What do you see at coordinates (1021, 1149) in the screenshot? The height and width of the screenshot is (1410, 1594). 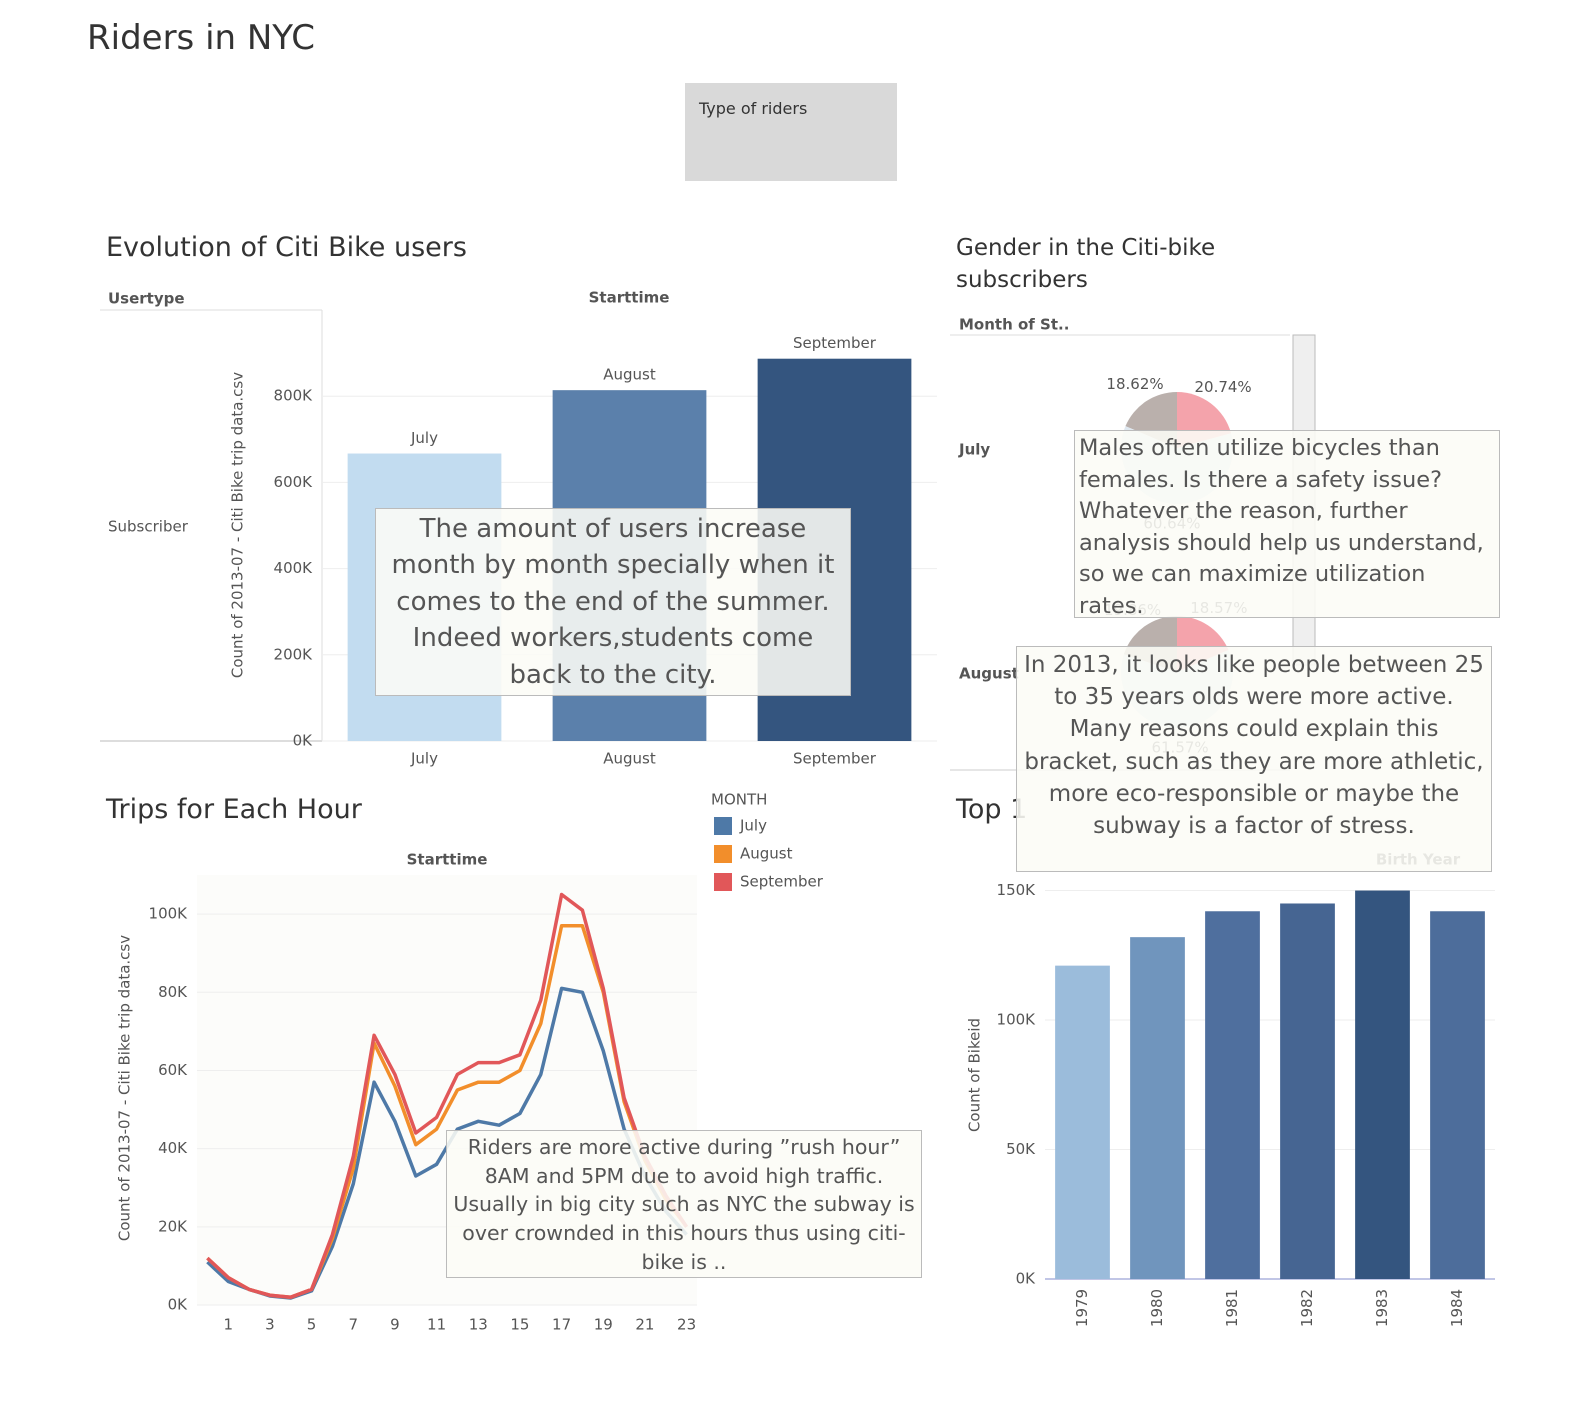 I see `y-tick-label: 50K` at bounding box center [1021, 1149].